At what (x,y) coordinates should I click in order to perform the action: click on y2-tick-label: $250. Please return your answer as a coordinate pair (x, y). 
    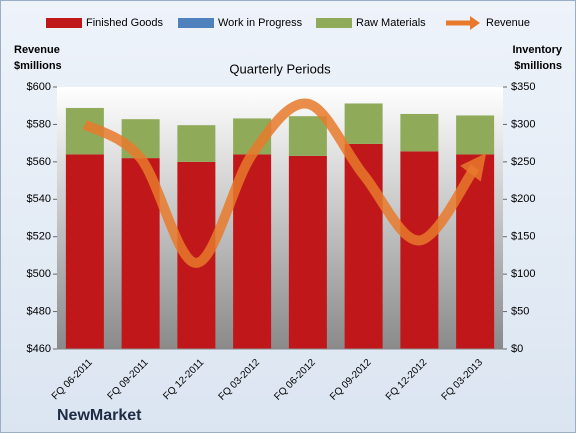
    Looking at the image, I should click on (523, 162).